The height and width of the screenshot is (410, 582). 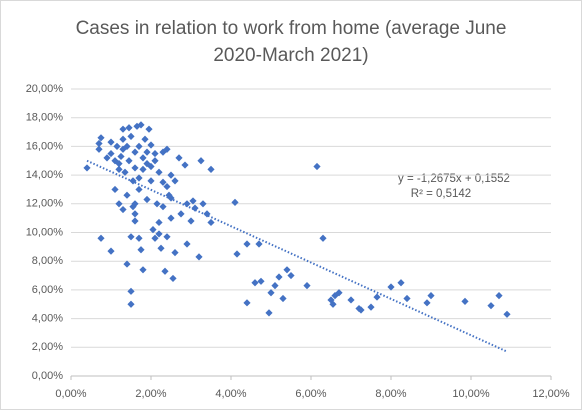 What do you see at coordinates (45, 146) in the screenshot?
I see `y-tick-label: 16,00%` at bounding box center [45, 146].